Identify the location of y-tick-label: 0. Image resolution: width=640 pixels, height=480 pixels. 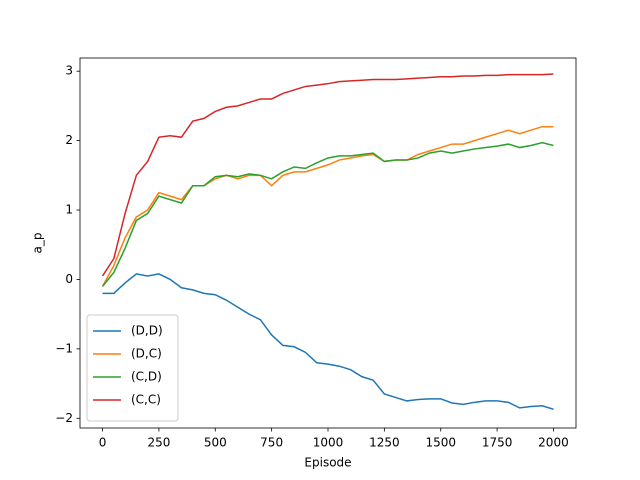
(69, 279).